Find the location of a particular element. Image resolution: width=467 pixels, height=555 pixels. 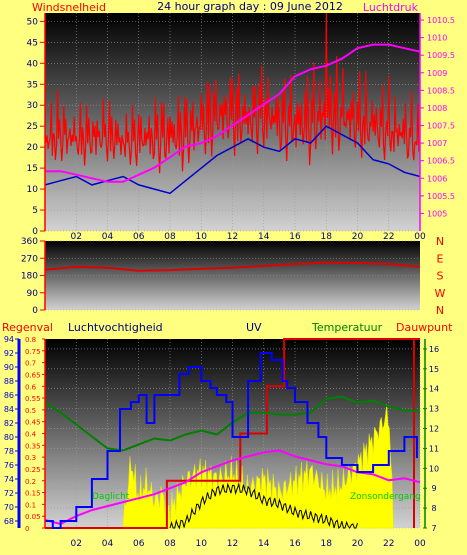

wind-y-tick-label: 15 is located at coordinates (32, 169).